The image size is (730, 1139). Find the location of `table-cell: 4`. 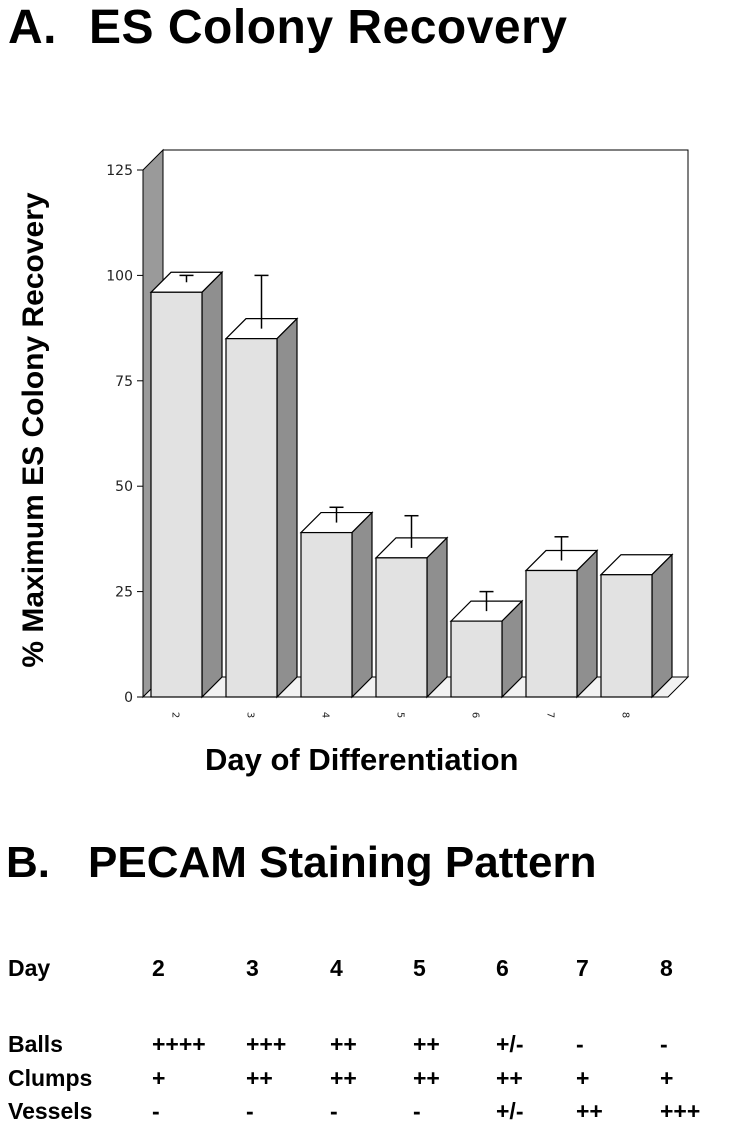

table-cell: 4 is located at coordinates (336, 968).